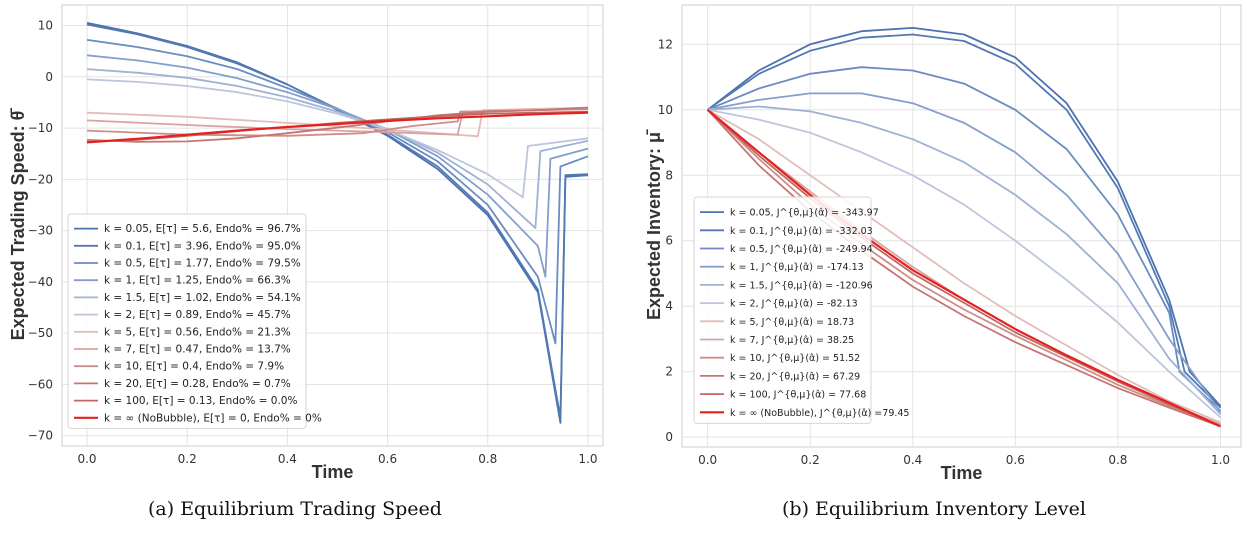 The width and height of the screenshot is (1247, 542). Describe the element at coordinates (202, 229) in the screenshot. I see `legend-entry: k = 0.05, E[τ] = 5.6, Endo% = 96.7%` at that location.